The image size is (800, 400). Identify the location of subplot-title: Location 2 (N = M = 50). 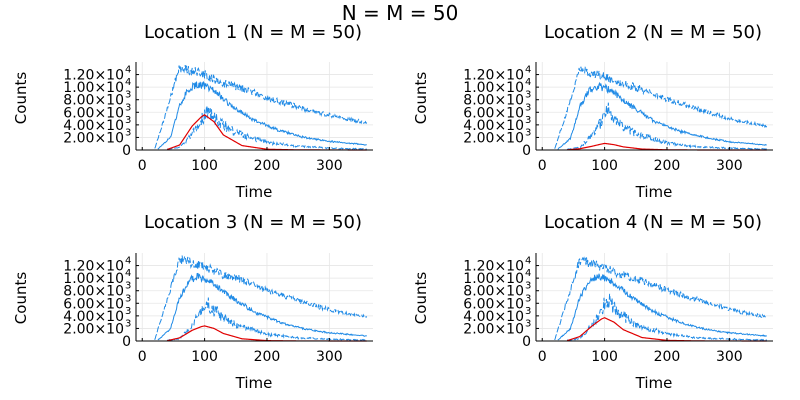
(653, 32).